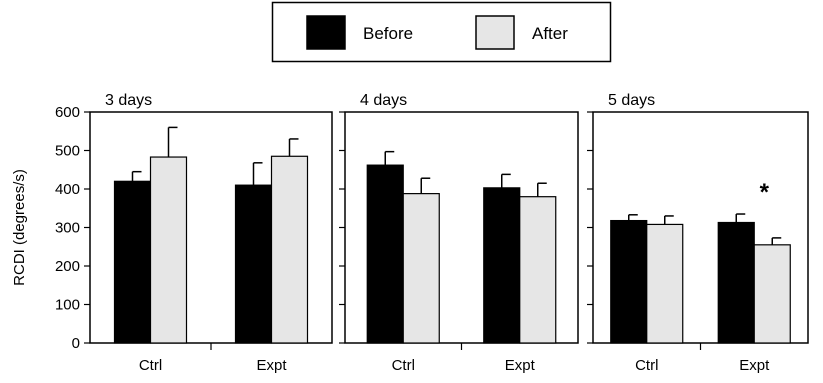 This screenshot has width=823, height=383. Describe the element at coordinates (629, 281) in the screenshot. I see `bar-3-ctrl-before` at that location.